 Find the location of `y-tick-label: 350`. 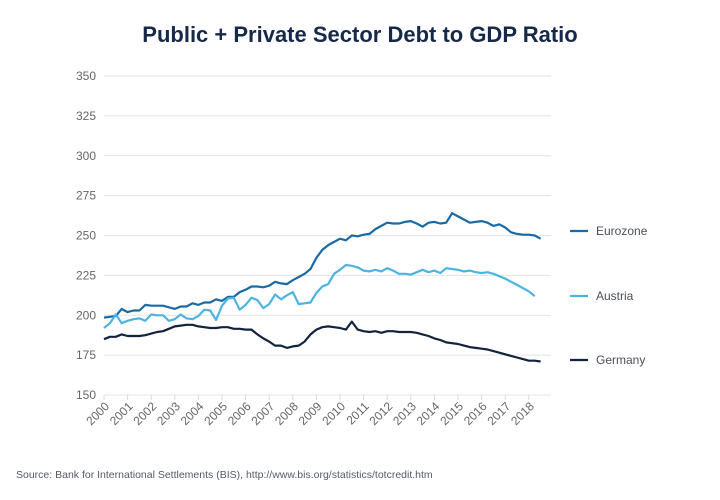

y-tick-label: 350 is located at coordinates (86, 76).